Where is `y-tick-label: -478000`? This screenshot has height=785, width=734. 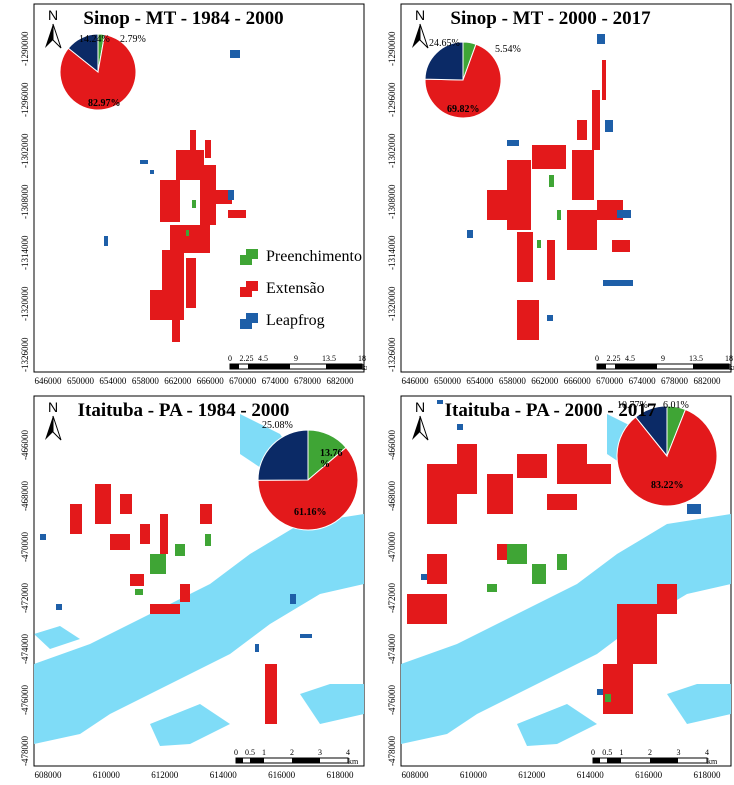 y-tick-label: -478000 is located at coordinates (25, 751).